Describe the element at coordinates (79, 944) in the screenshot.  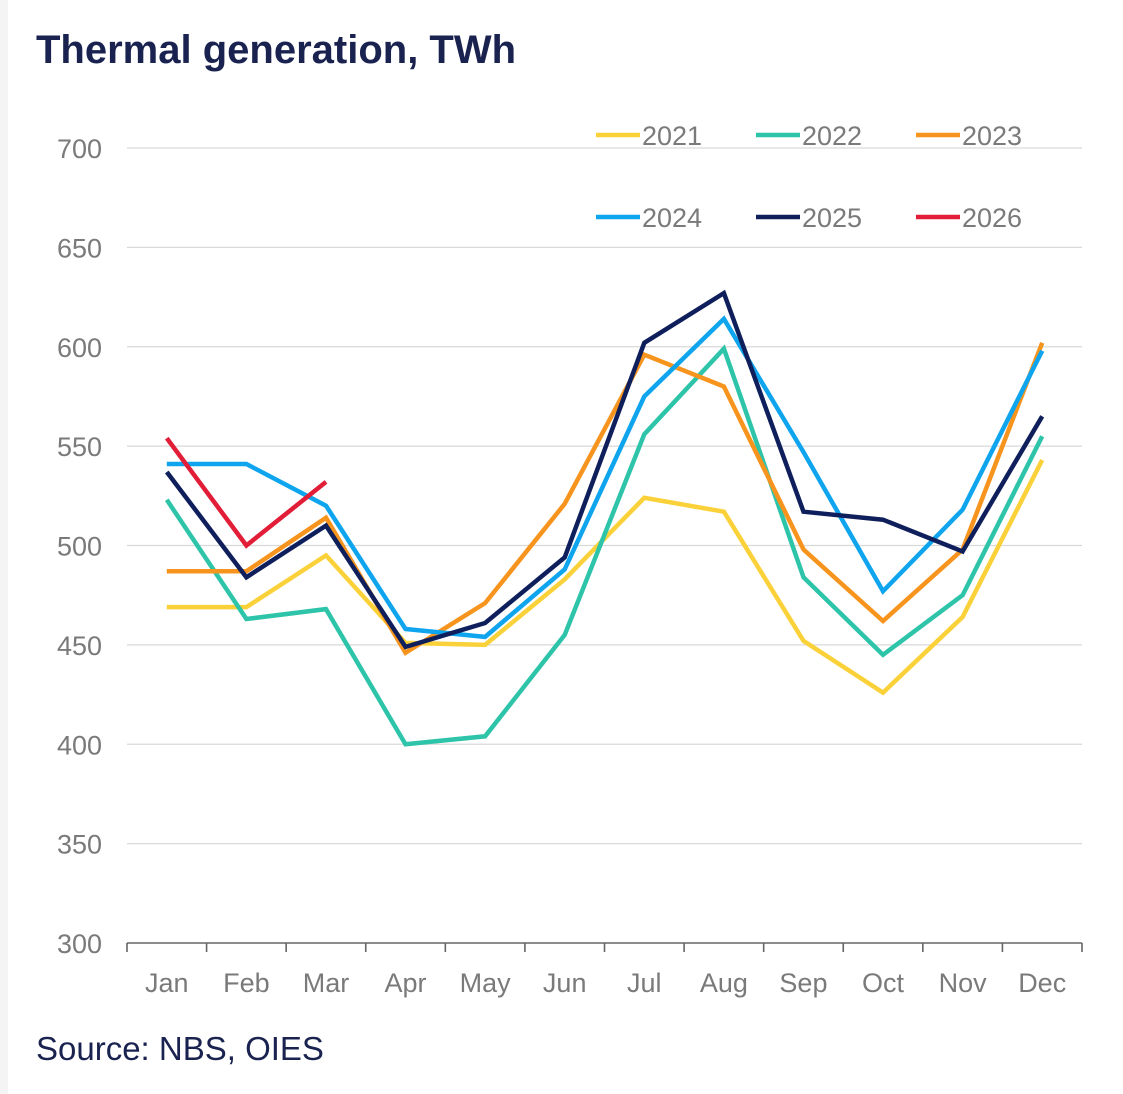
I see `y-tick-label-300: 300` at that location.